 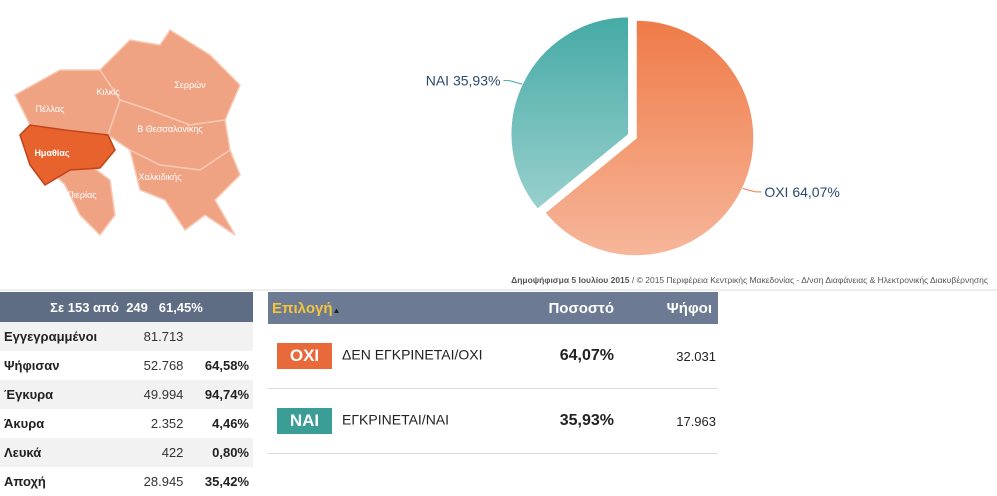 What do you see at coordinates (220, 394) in the screenshot?
I see `summary-percent: 94,74%` at bounding box center [220, 394].